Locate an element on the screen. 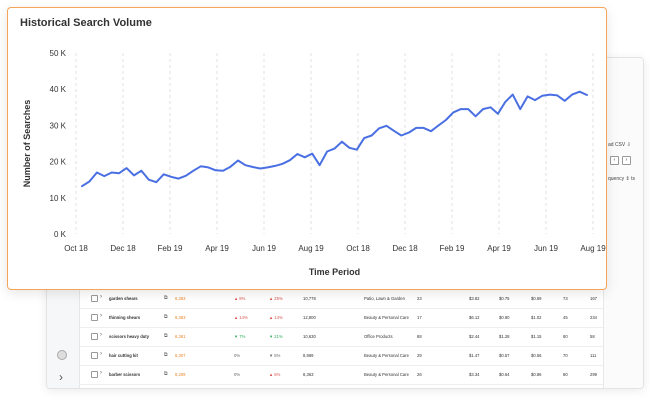 The width and height of the screenshot is (650, 400). data-cell: 26 is located at coordinates (419, 374).